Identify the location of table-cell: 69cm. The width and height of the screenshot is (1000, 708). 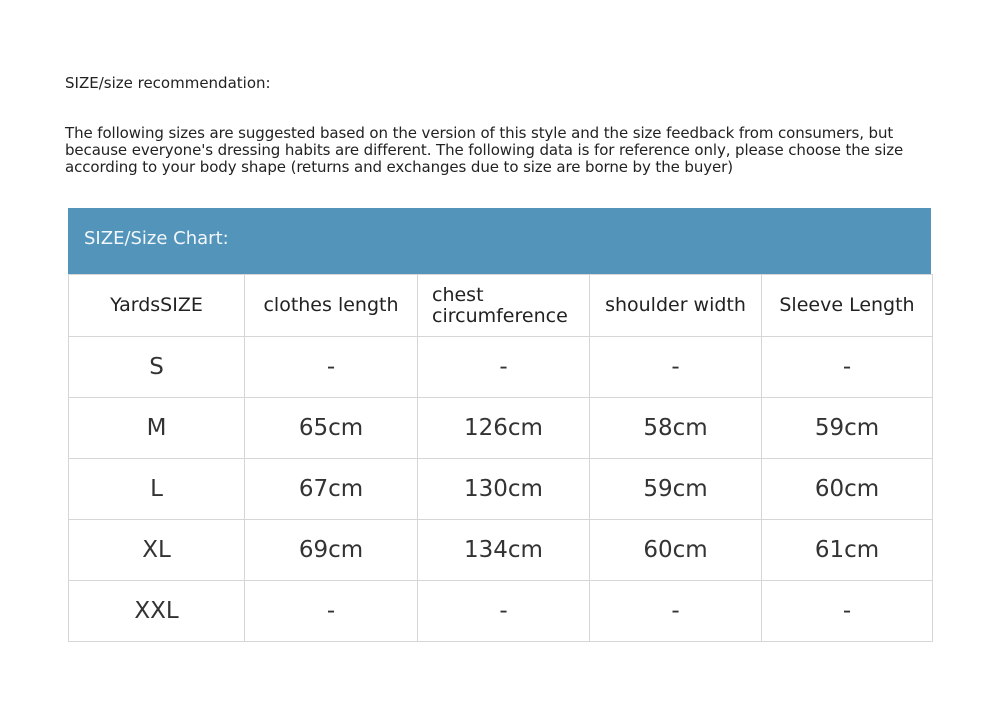
(331, 550).